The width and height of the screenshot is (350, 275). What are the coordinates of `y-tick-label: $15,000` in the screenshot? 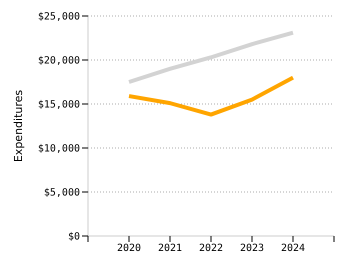 It's located at (59, 105).